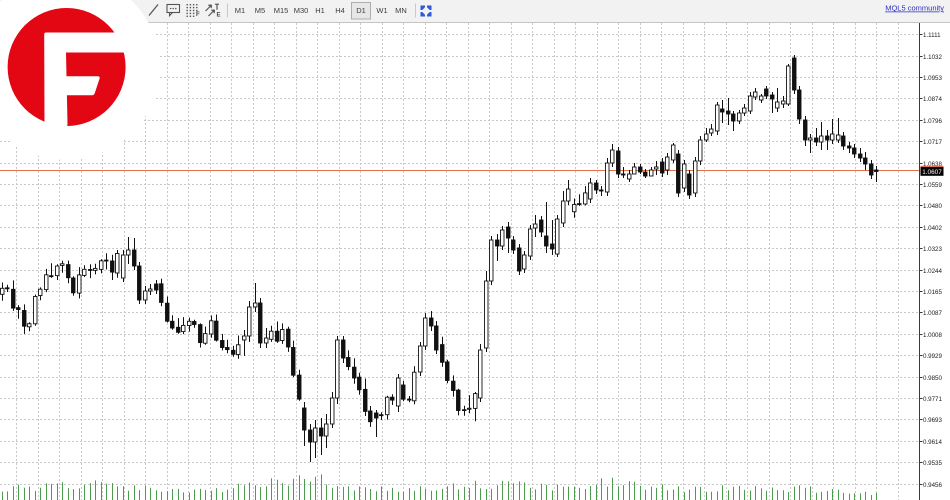 The width and height of the screenshot is (950, 500). What do you see at coordinates (932, 206) in the screenshot?
I see `svg-text: 1.0480` at bounding box center [932, 206].